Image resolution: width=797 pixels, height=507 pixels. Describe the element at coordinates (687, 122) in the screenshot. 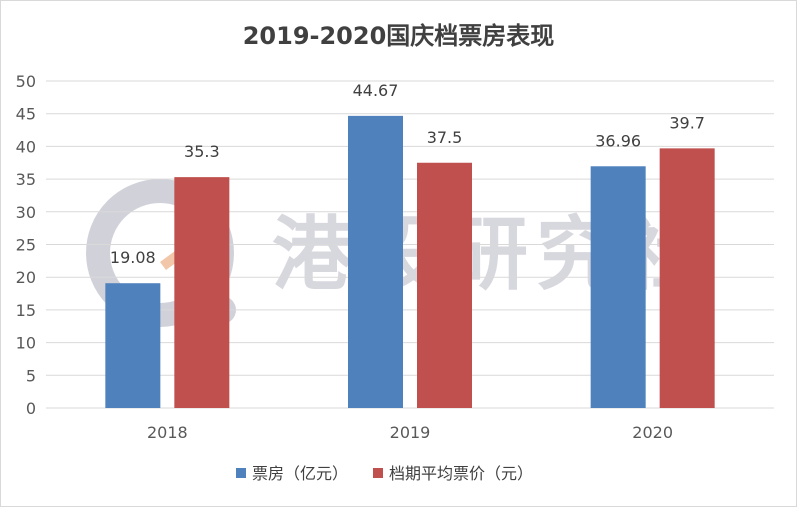

I see `data-label: 39.7` at that location.